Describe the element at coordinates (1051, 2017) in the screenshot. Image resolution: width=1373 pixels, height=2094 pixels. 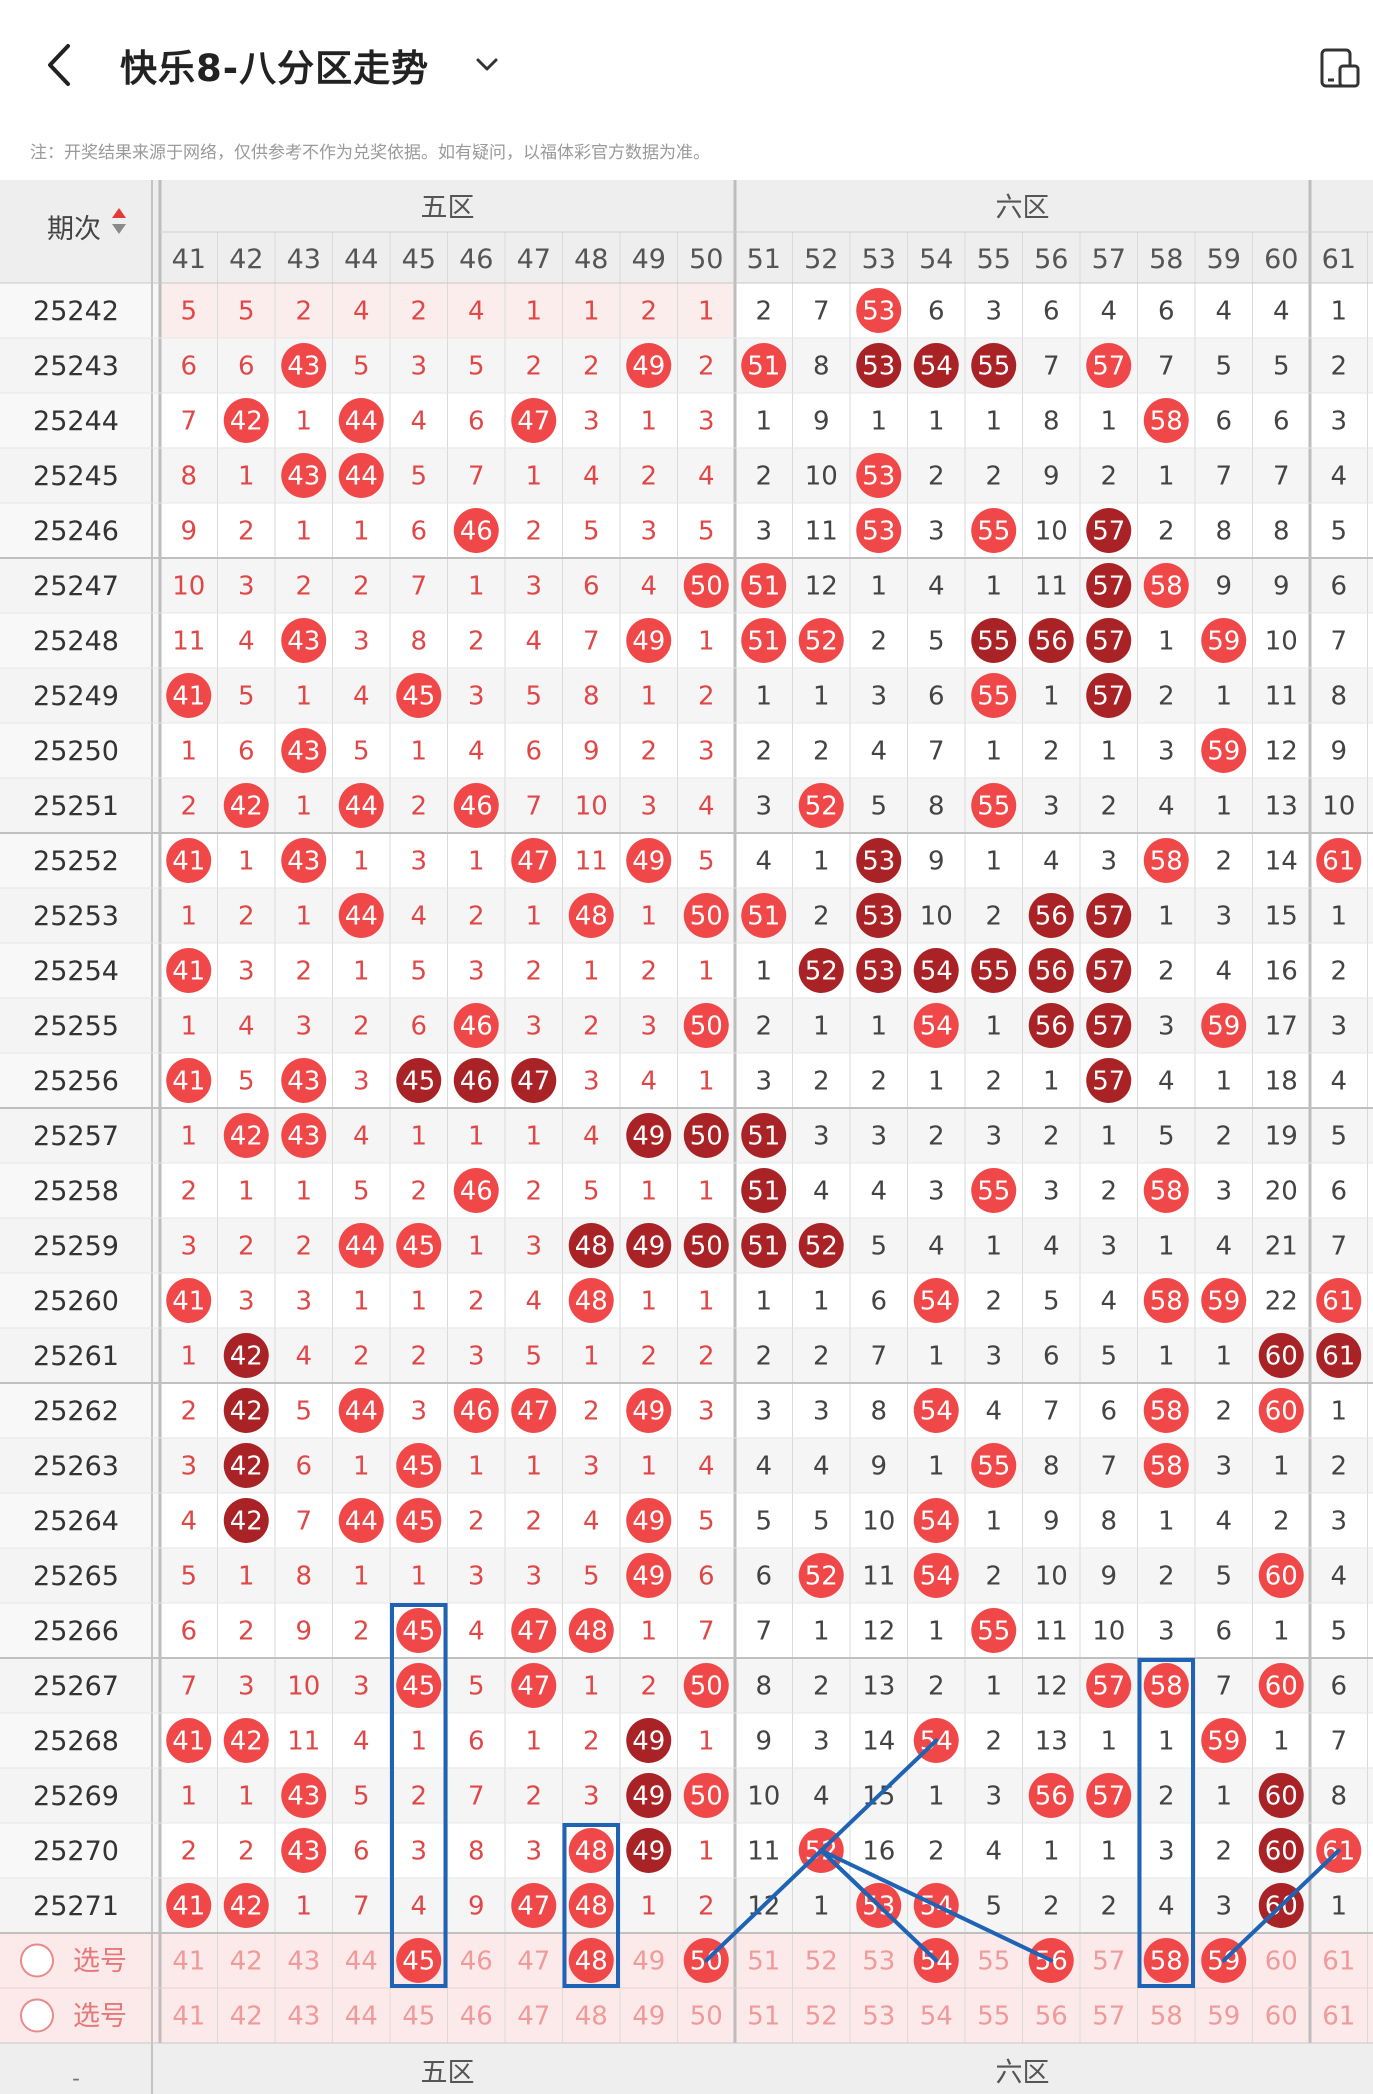
I see `pick-number: 56` at that location.